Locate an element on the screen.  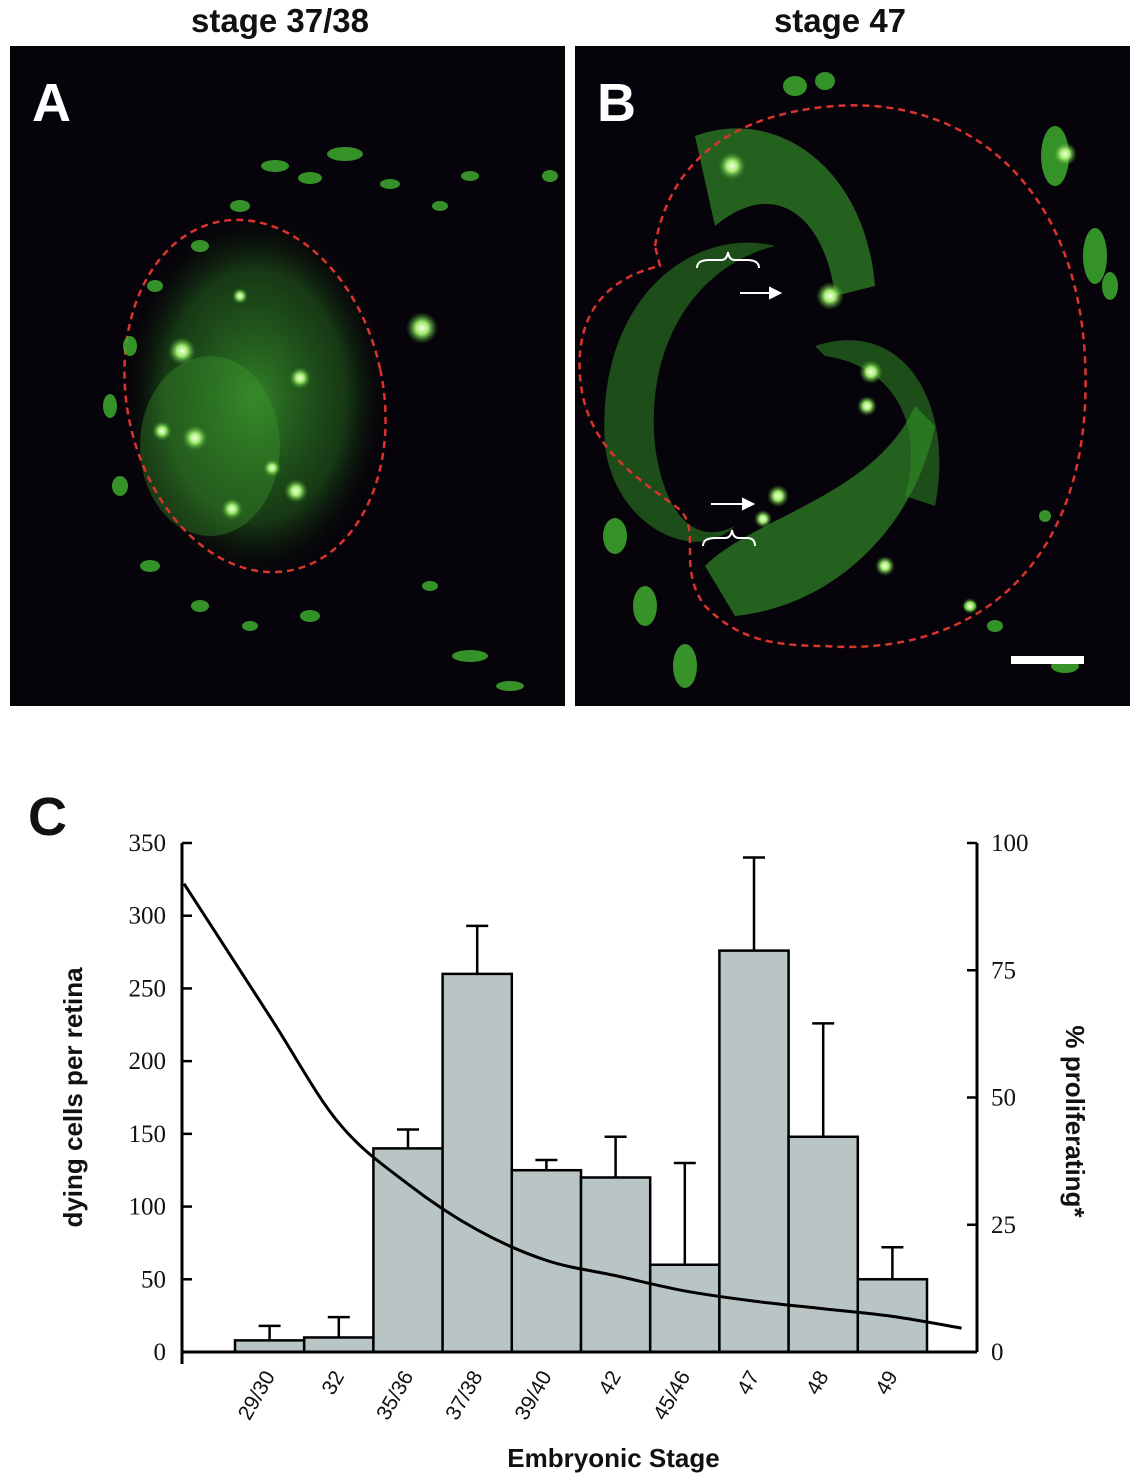
y-tick-label-300: 300 is located at coordinates (148, 916).